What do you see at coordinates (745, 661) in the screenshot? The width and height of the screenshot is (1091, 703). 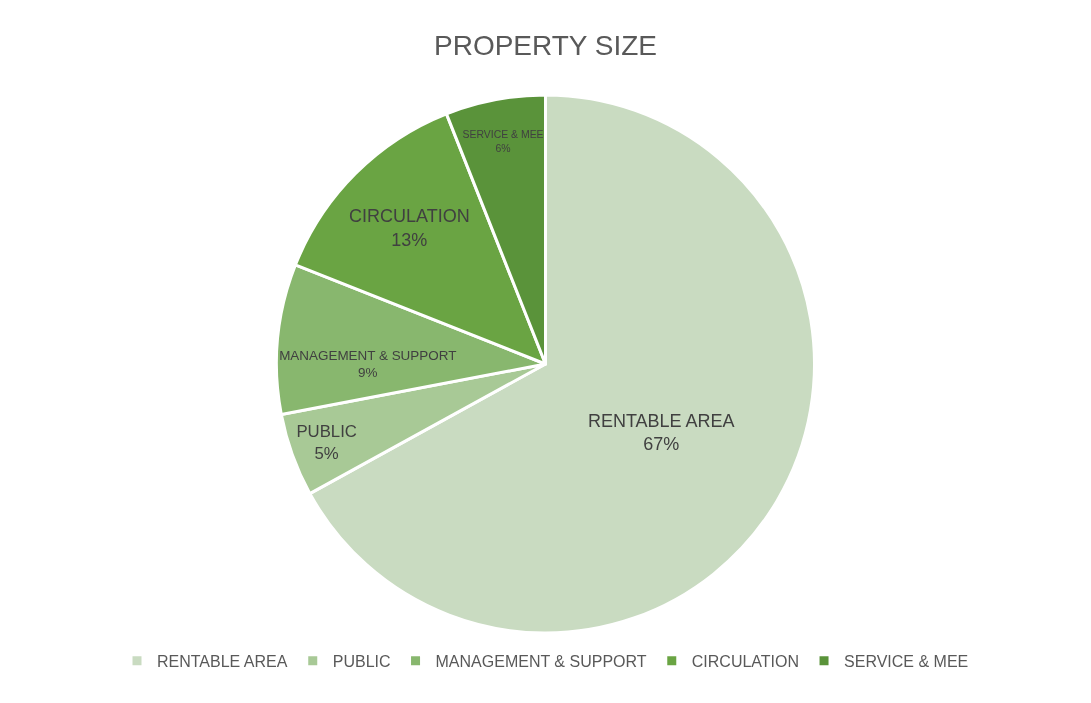 I see `legend-label: CIRCULATION` at bounding box center [745, 661].